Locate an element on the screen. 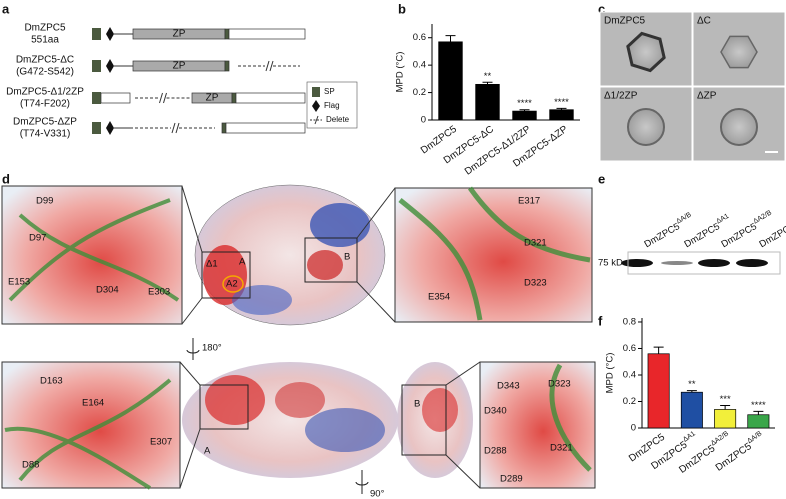  flag is located at coordinates (110, 128).